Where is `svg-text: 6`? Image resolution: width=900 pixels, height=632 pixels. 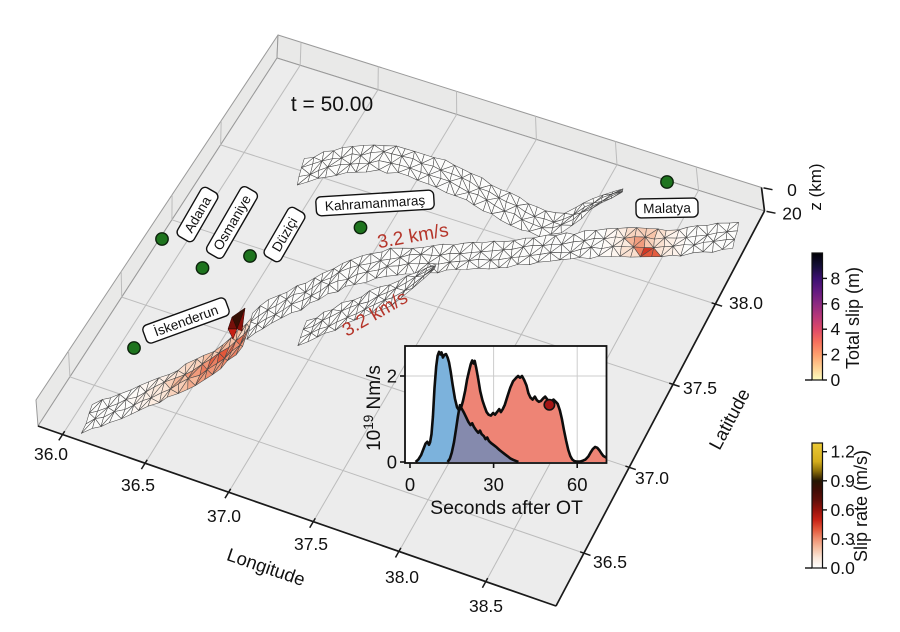 svg-text: 6 is located at coordinates (836, 304).